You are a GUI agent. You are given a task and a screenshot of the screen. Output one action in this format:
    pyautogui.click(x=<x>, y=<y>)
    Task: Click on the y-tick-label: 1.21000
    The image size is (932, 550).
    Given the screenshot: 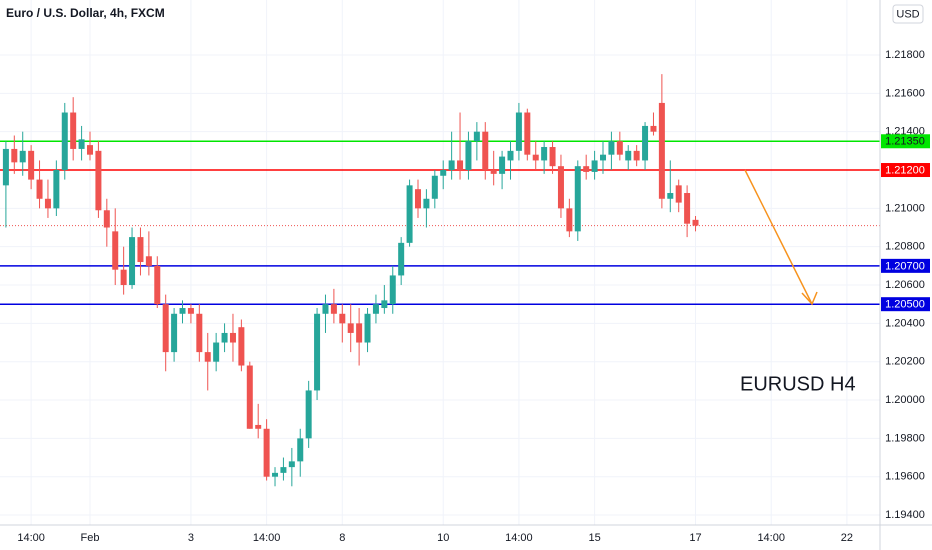 What is the action you would take?
    pyautogui.click(x=905, y=208)
    